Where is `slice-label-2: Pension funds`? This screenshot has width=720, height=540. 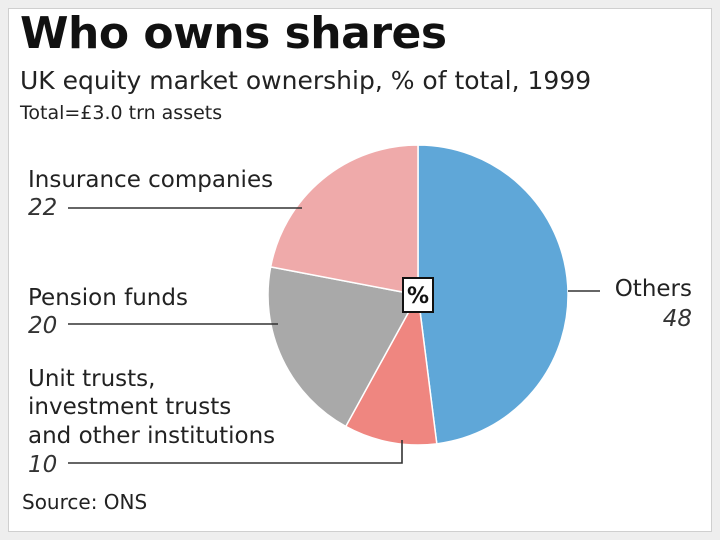 slice-label-2: Pension funds is located at coordinates (108, 298).